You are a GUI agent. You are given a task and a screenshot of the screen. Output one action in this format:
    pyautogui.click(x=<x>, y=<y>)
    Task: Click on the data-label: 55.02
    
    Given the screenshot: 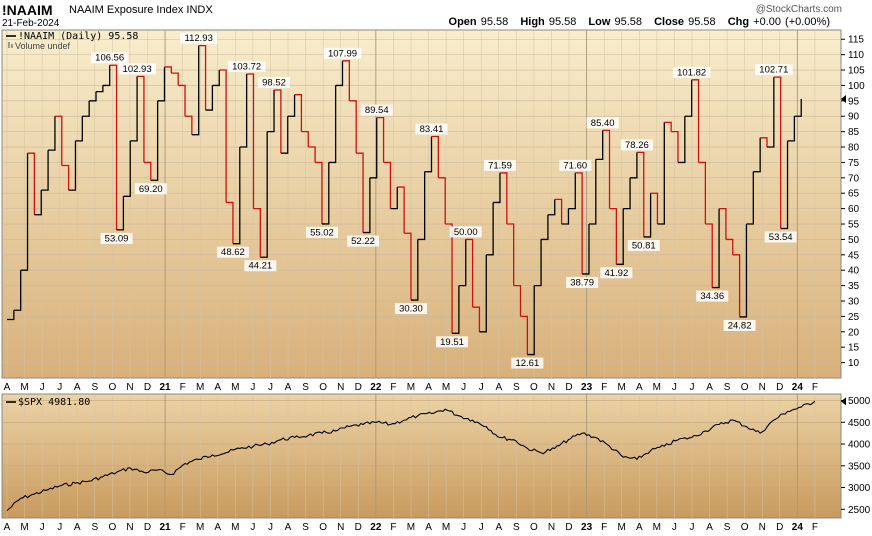 What is the action you would take?
    pyautogui.click(x=322, y=232)
    